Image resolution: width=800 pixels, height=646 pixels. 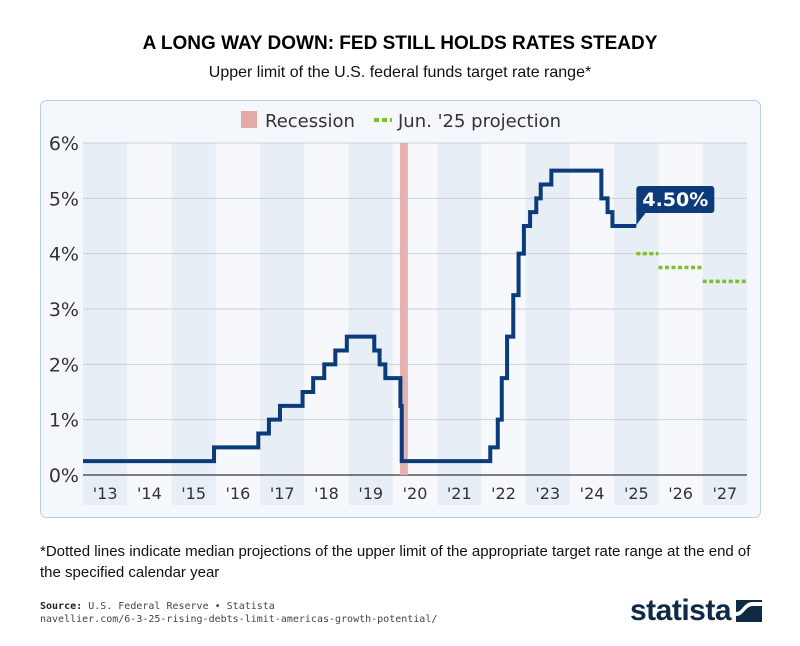 What do you see at coordinates (238, 493) in the screenshot?
I see `x-tick-label: '16` at bounding box center [238, 493].